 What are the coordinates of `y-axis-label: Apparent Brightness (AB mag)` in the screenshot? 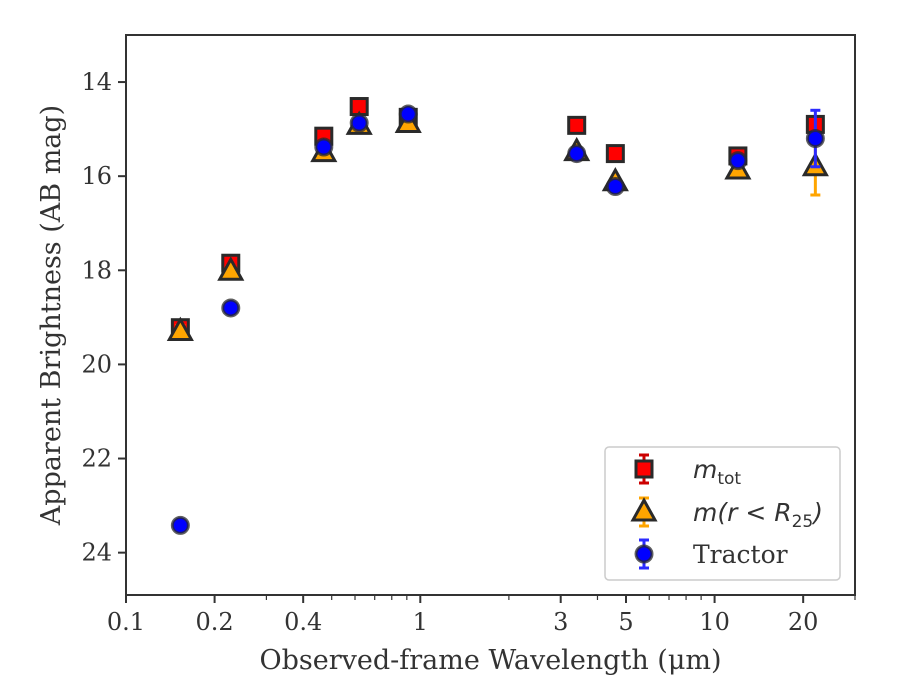 It's located at (51, 315).